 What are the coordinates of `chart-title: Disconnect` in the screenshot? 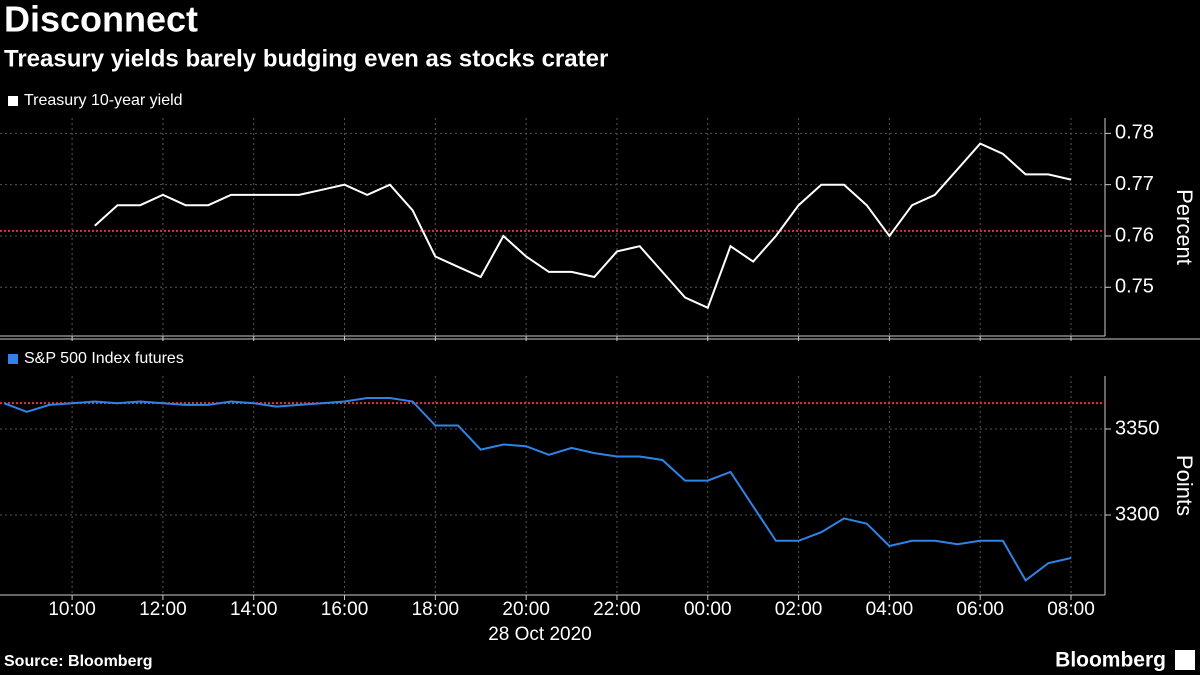 It's located at (101, 20).